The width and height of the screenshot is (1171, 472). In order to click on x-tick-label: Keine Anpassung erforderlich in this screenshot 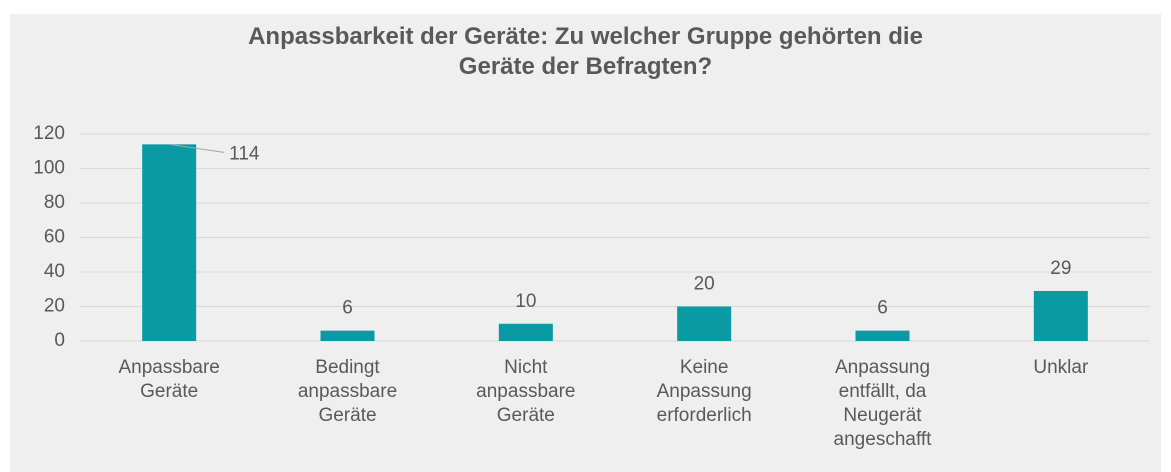, I will do `click(704, 391)`.